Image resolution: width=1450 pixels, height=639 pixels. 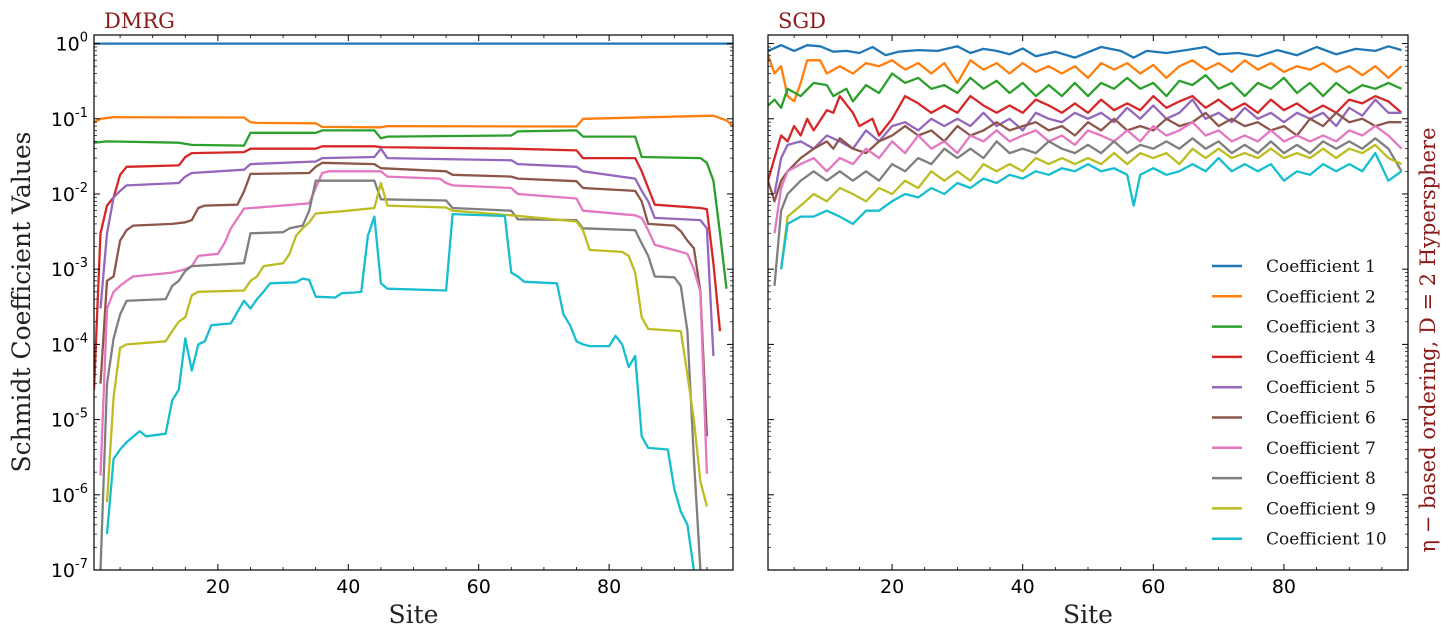 What do you see at coordinates (1088, 614) in the screenshot?
I see `sgd-x-axis-label: Site` at bounding box center [1088, 614].